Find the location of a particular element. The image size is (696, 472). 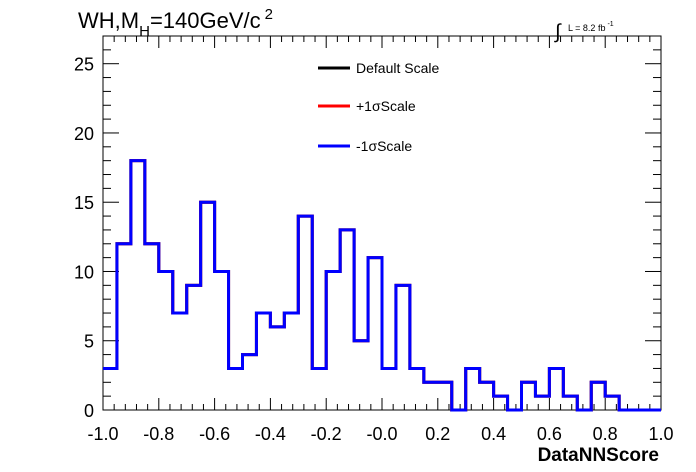

y-tick-label: 15 is located at coordinates (84, 203).